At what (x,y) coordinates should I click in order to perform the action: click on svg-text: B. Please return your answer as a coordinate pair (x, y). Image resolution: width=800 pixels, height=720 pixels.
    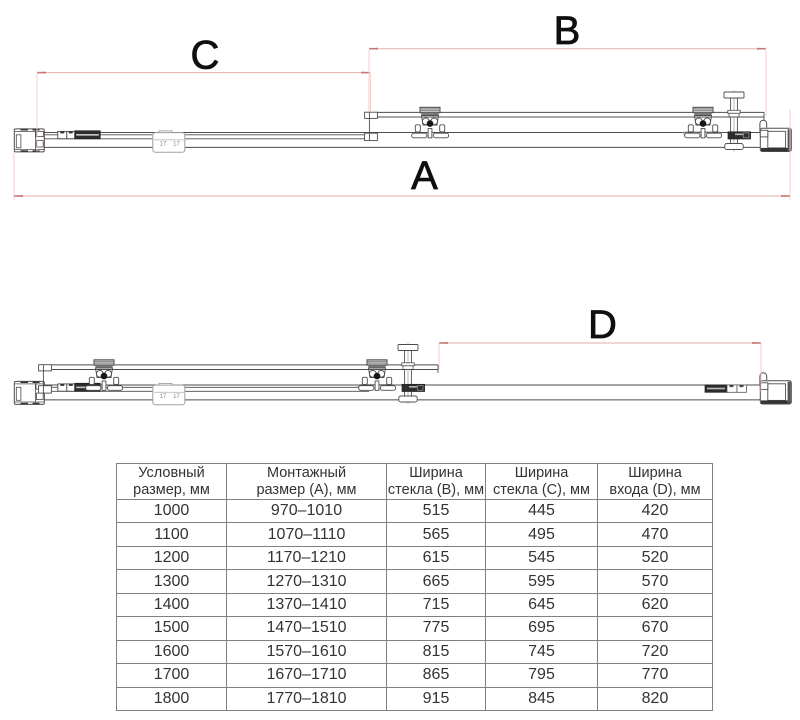
    Looking at the image, I should click on (567, 31).